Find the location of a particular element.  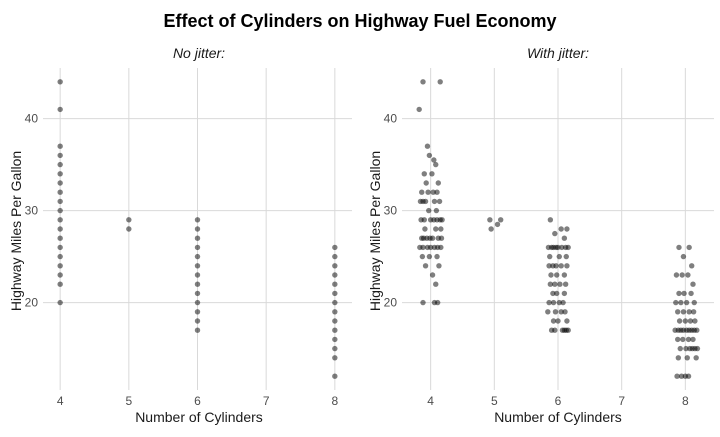

panel-subtitle: With jitter: is located at coordinates (558, 53).